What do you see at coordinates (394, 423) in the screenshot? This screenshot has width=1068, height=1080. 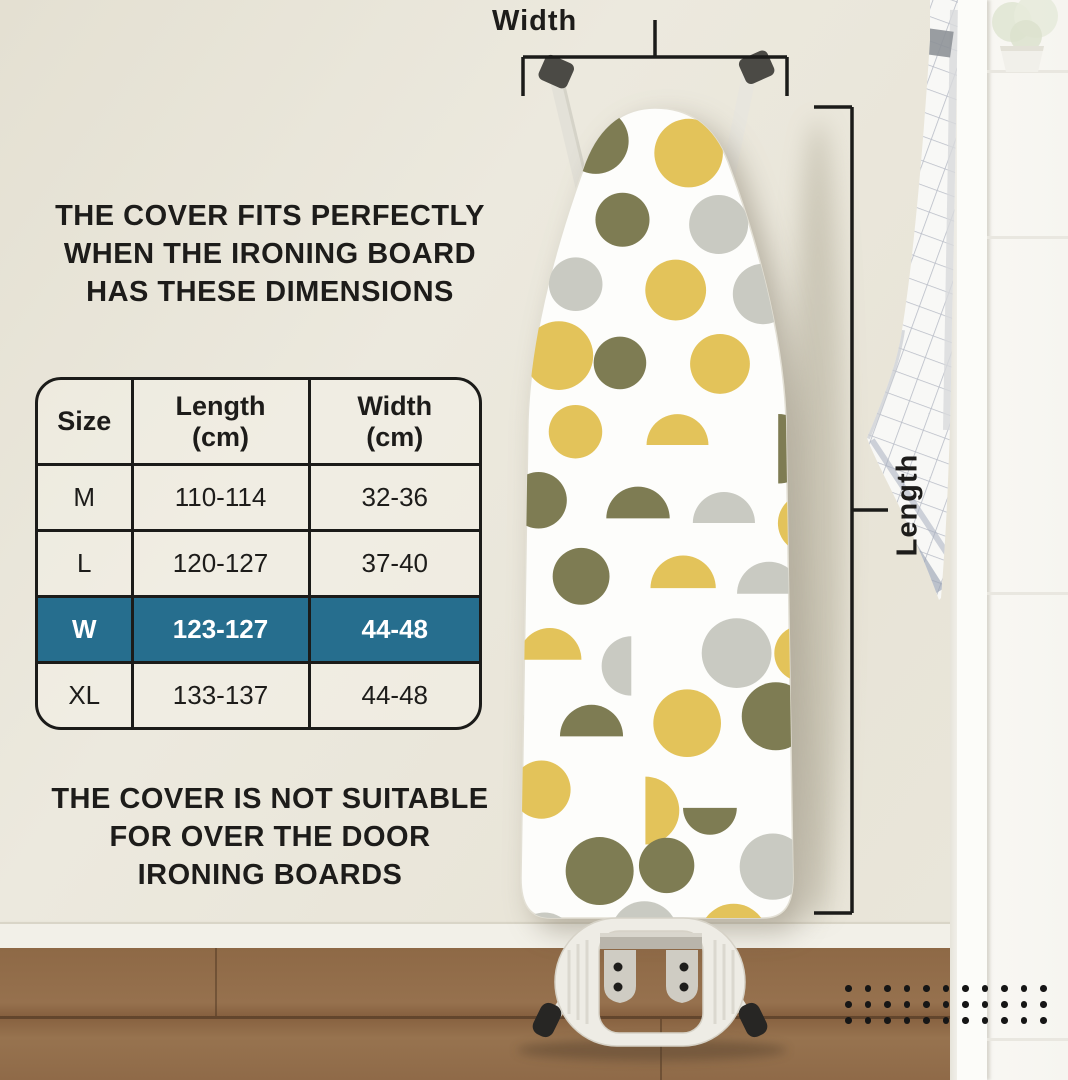 I see `column-header-width: Width (cm)` at bounding box center [394, 423].